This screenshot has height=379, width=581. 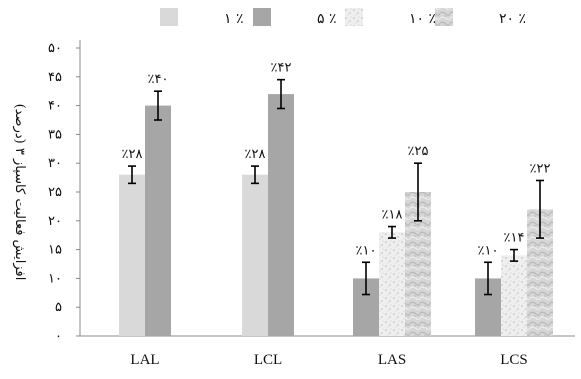 What do you see at coordinates (58, 336) in the screenshot?
I see `y-tick-label: ۰` at bounding box center [58, 336].